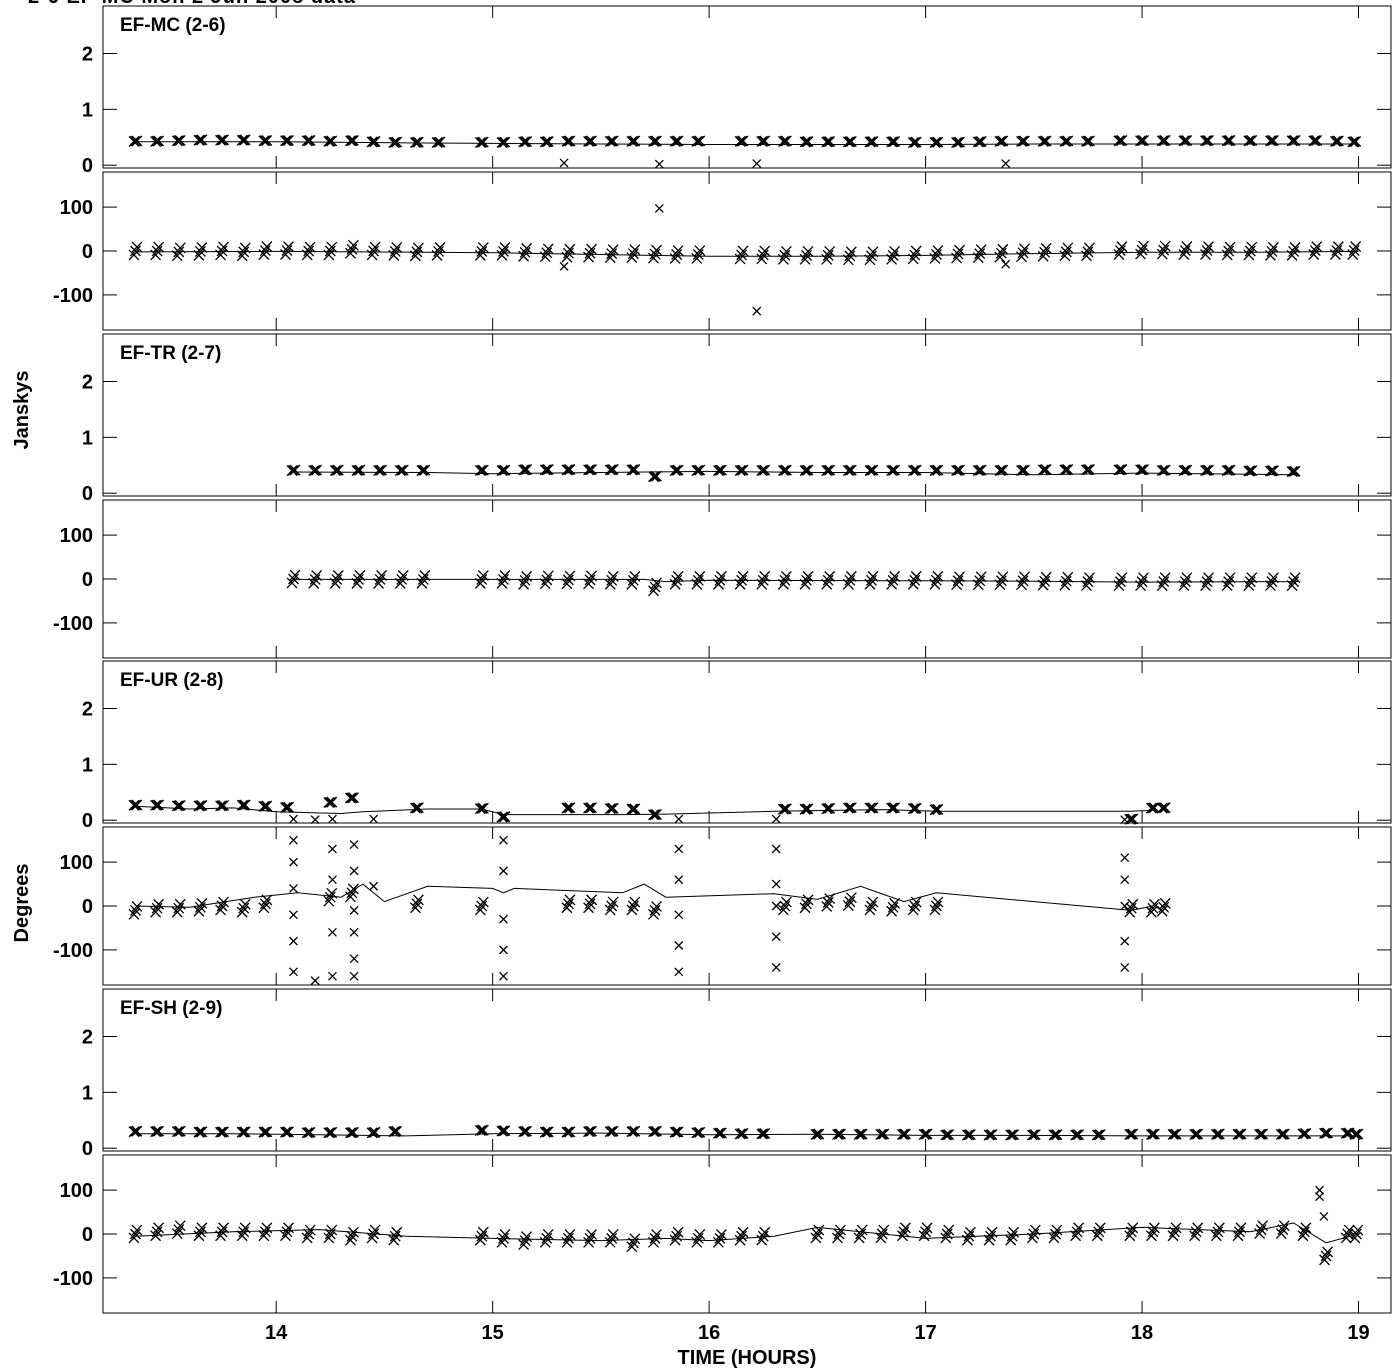  I want to click on baseline-3-phase-scan-2-pt-1-stroke-b, so click(179, 1230).